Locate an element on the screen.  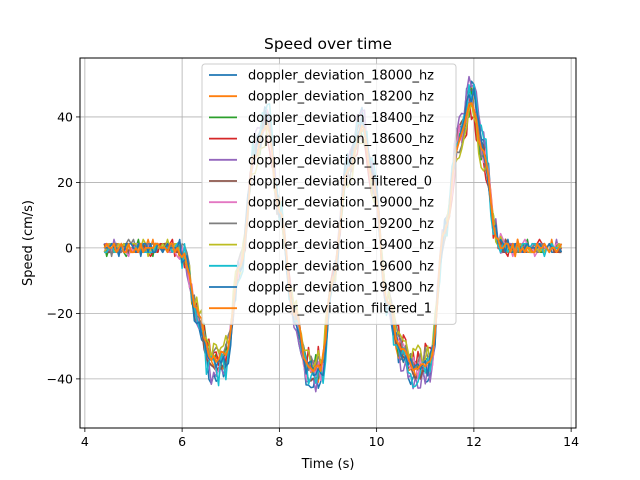
y-axis-label: Speed (cm/s) is located at coordinates (28, 243).